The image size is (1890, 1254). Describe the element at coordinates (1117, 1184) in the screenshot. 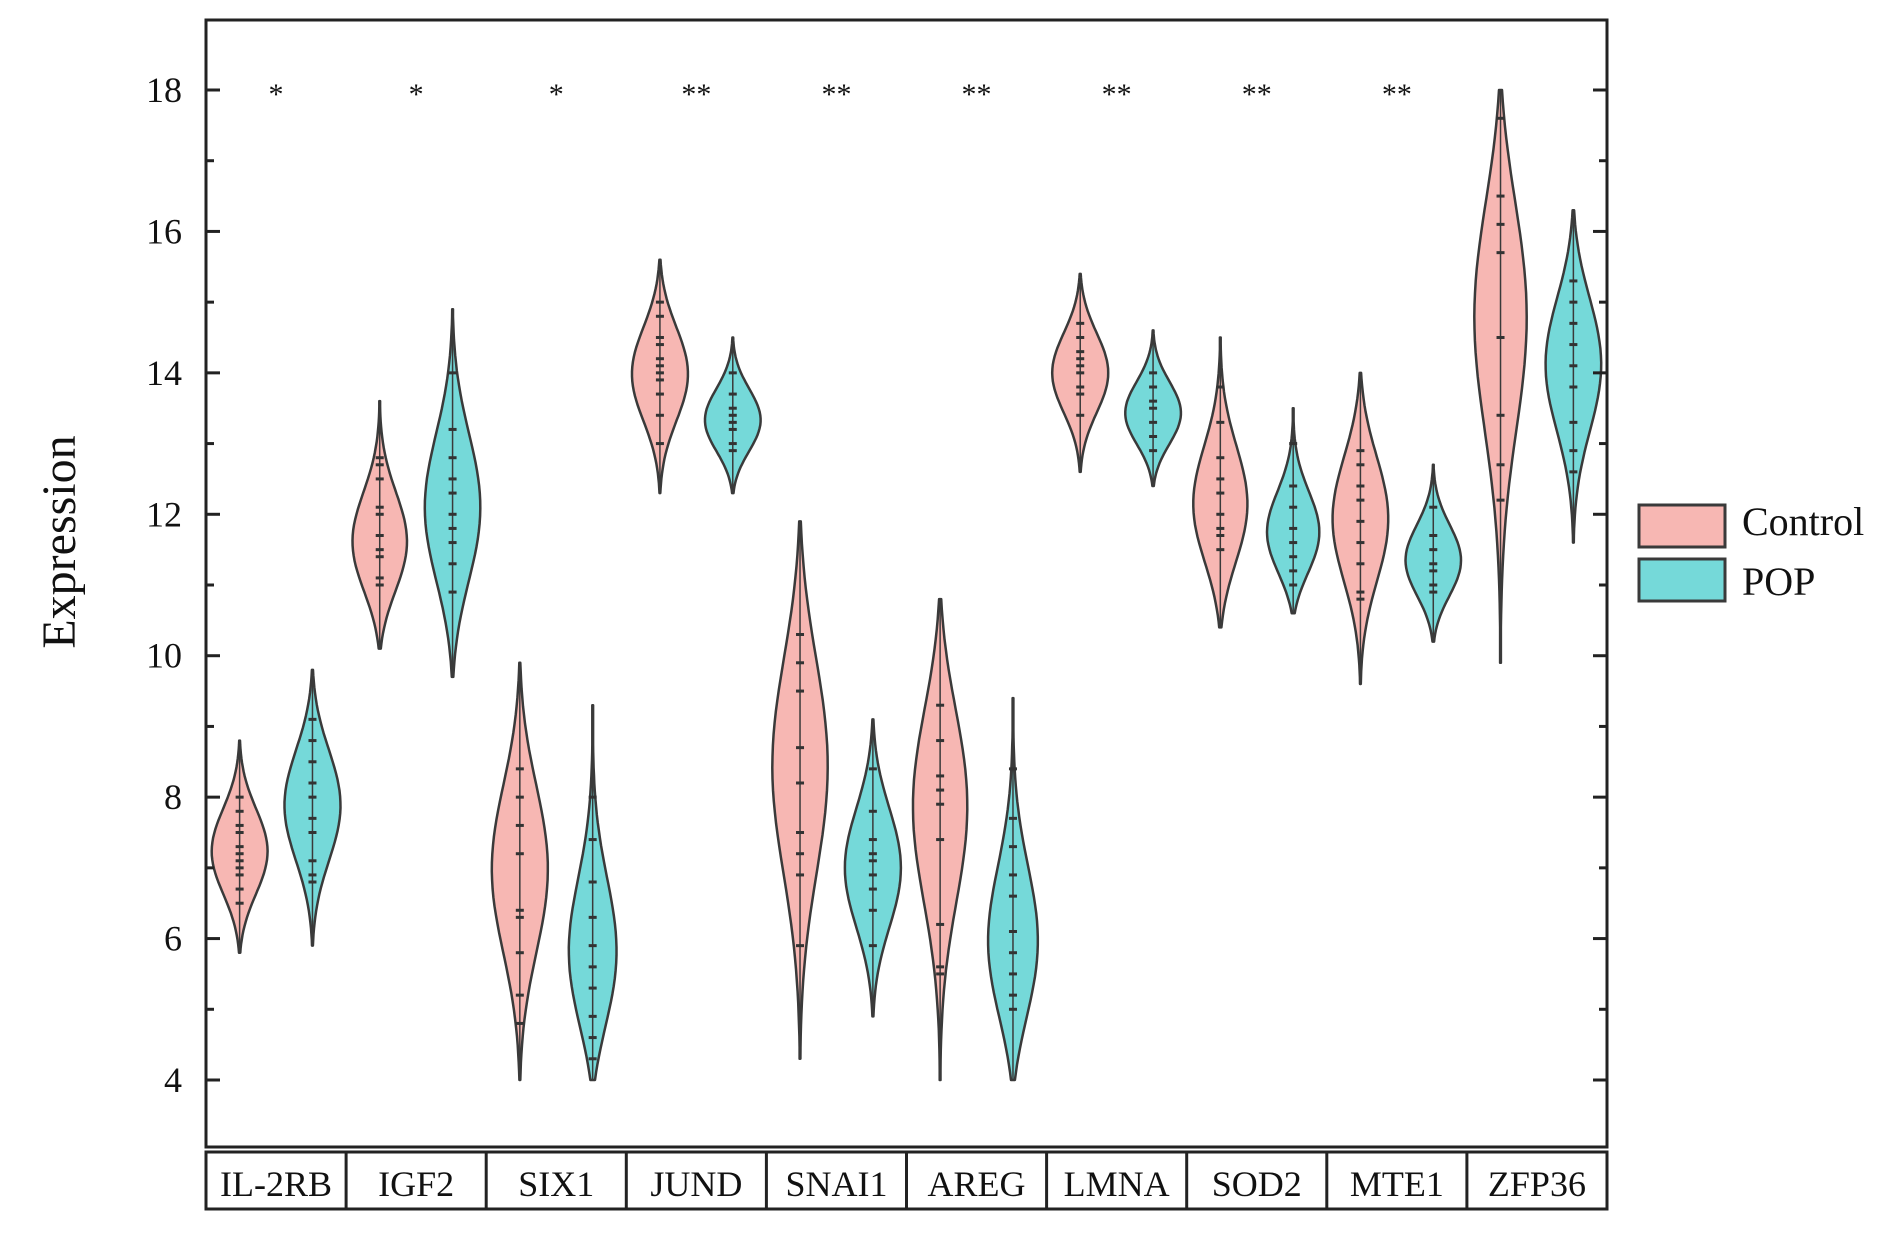

I see `category-label: LMNA` at that location.